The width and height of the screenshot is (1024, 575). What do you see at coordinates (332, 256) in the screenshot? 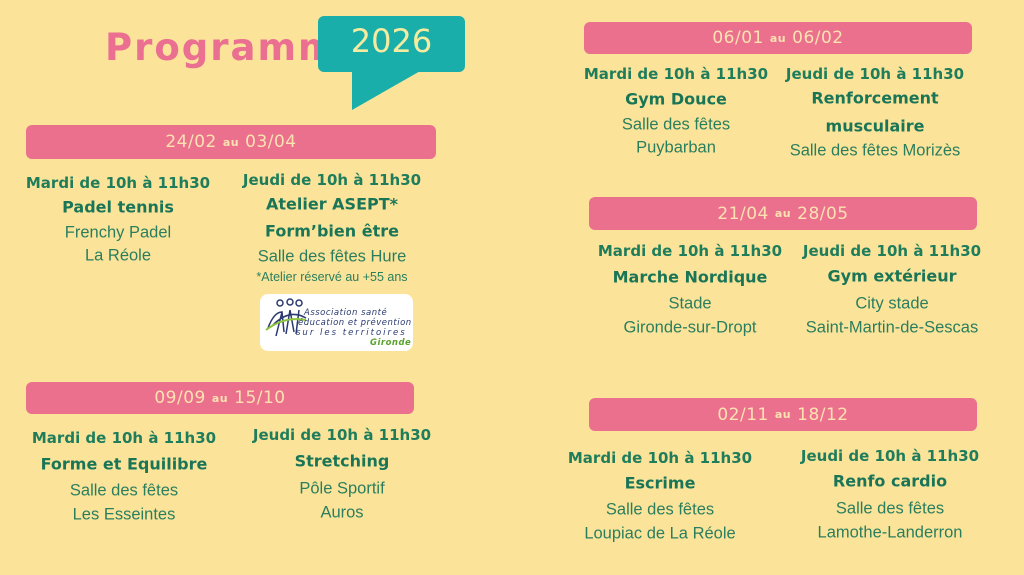
I see `location: Salle des fêtes Hure` at bounding box center [332, 256].